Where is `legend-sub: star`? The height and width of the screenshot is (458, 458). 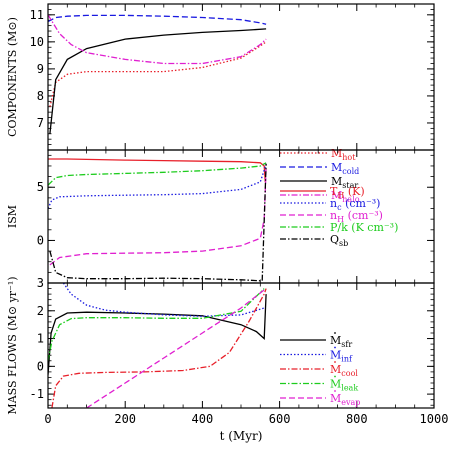 legend-sub: star is located at coordinates (350, 185).